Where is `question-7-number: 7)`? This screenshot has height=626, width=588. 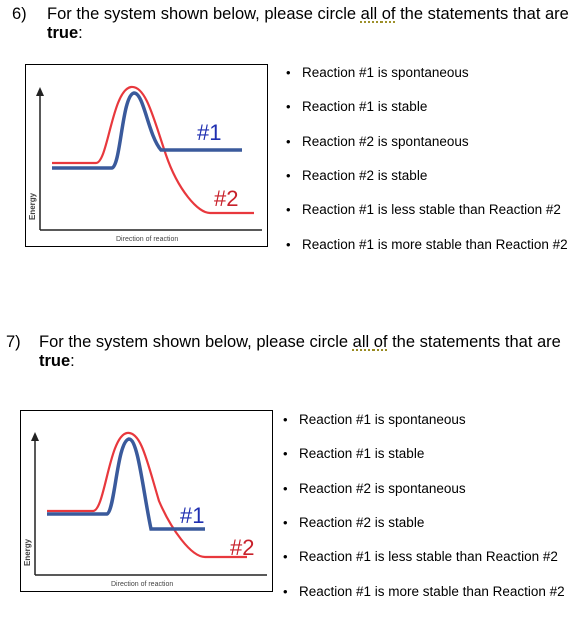 question-7-number: 7) is located at coordinates (13, 342).